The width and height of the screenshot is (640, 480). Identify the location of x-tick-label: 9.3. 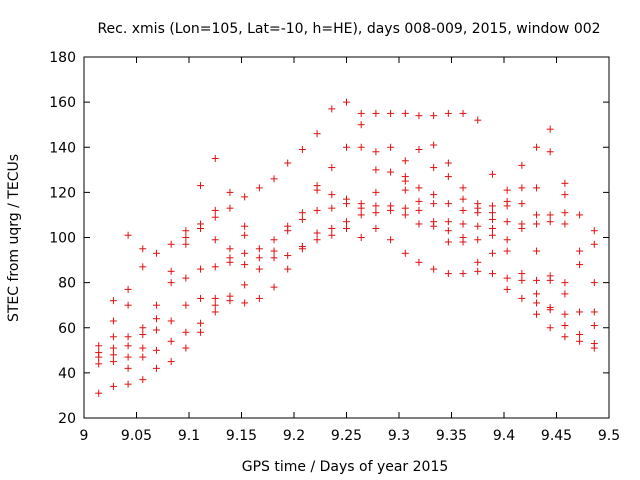
(399, 436).